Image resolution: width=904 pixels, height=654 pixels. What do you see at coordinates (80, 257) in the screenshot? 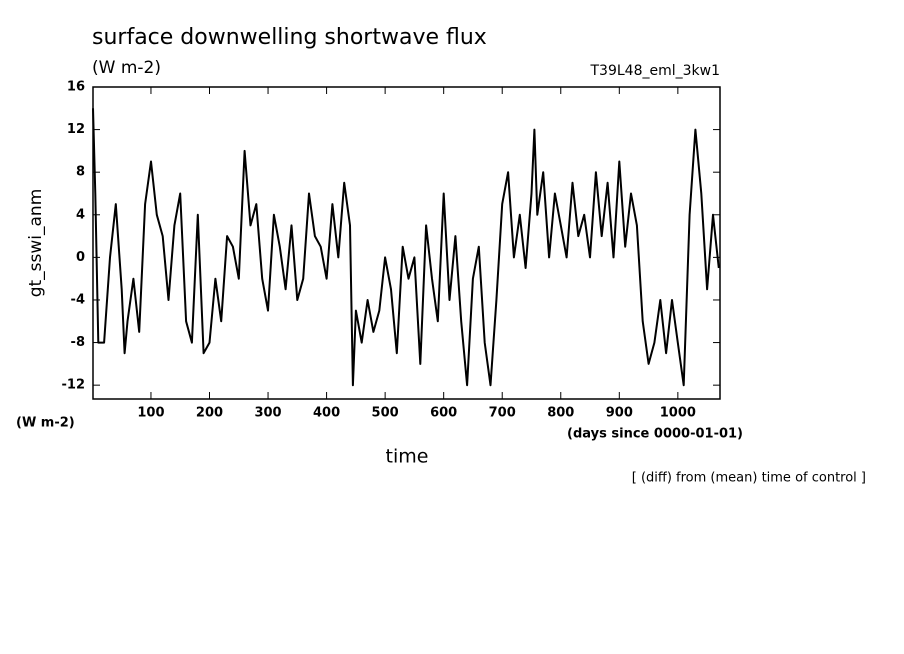
I see `y-tick-label: 0` at bounding box center [80, 257].